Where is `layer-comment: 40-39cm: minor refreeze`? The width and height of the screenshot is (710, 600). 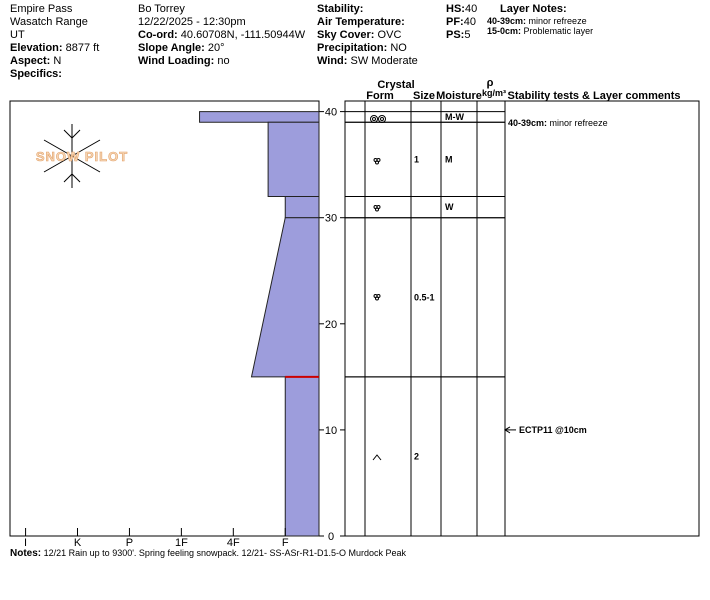 layer-comment: 40-39cm: minor refreeze is located at coordinates (558, 123).